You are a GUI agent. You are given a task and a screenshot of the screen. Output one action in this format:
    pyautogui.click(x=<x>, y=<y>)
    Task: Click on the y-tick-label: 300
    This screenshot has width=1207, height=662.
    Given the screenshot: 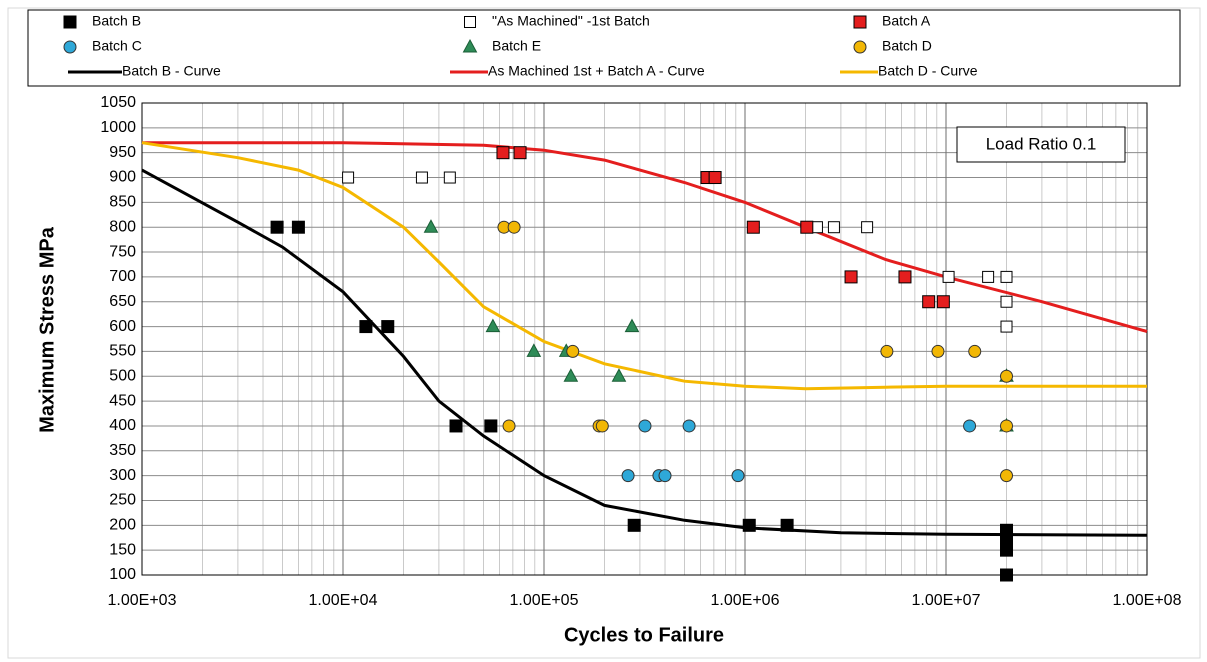 What is the action you would take?
    pyautogui.click(x=122, y=475)
    